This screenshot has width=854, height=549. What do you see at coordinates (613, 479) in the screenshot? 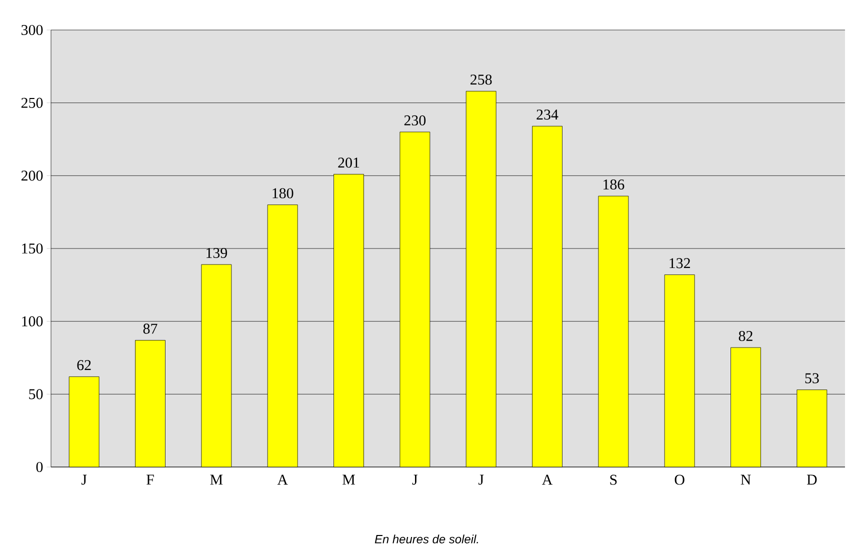
I see `x-tick-label: S` at bounding box center [613, 479].